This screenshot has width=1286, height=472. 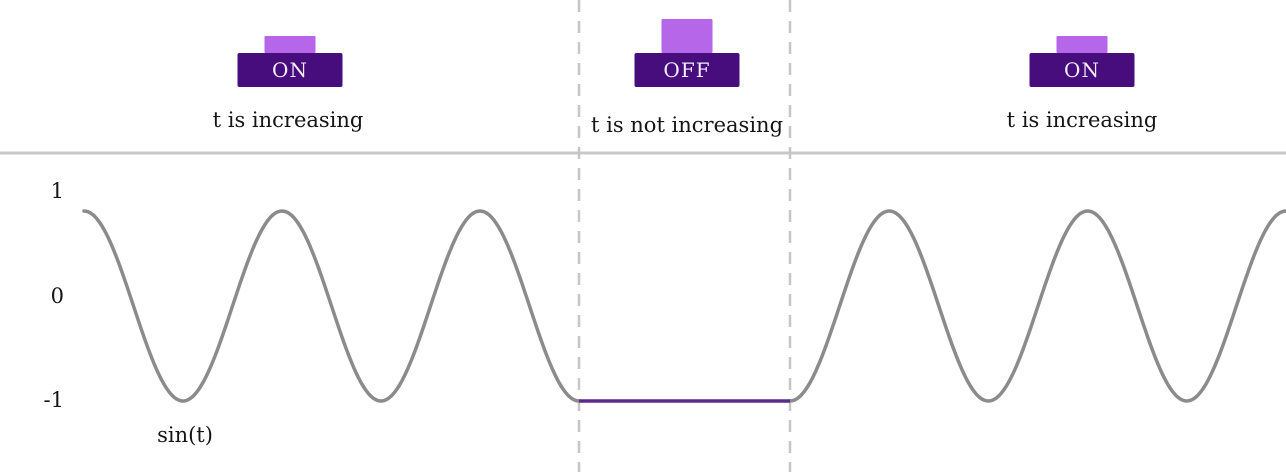 I want to click on switch-state-label: OFF, so click(x=687, y=70).